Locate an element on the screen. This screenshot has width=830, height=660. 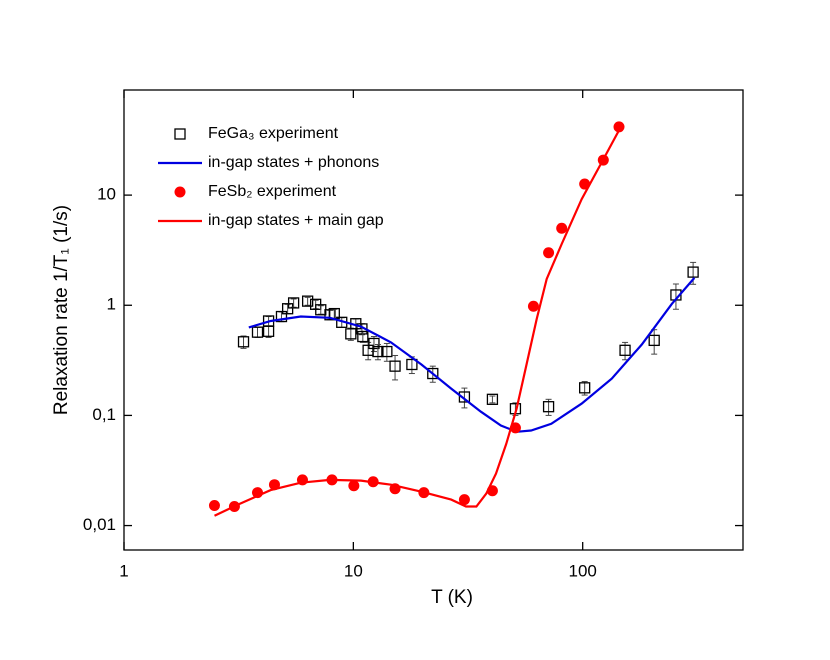
y-tick-label: 0,1 is located at coordinates (104, 414).